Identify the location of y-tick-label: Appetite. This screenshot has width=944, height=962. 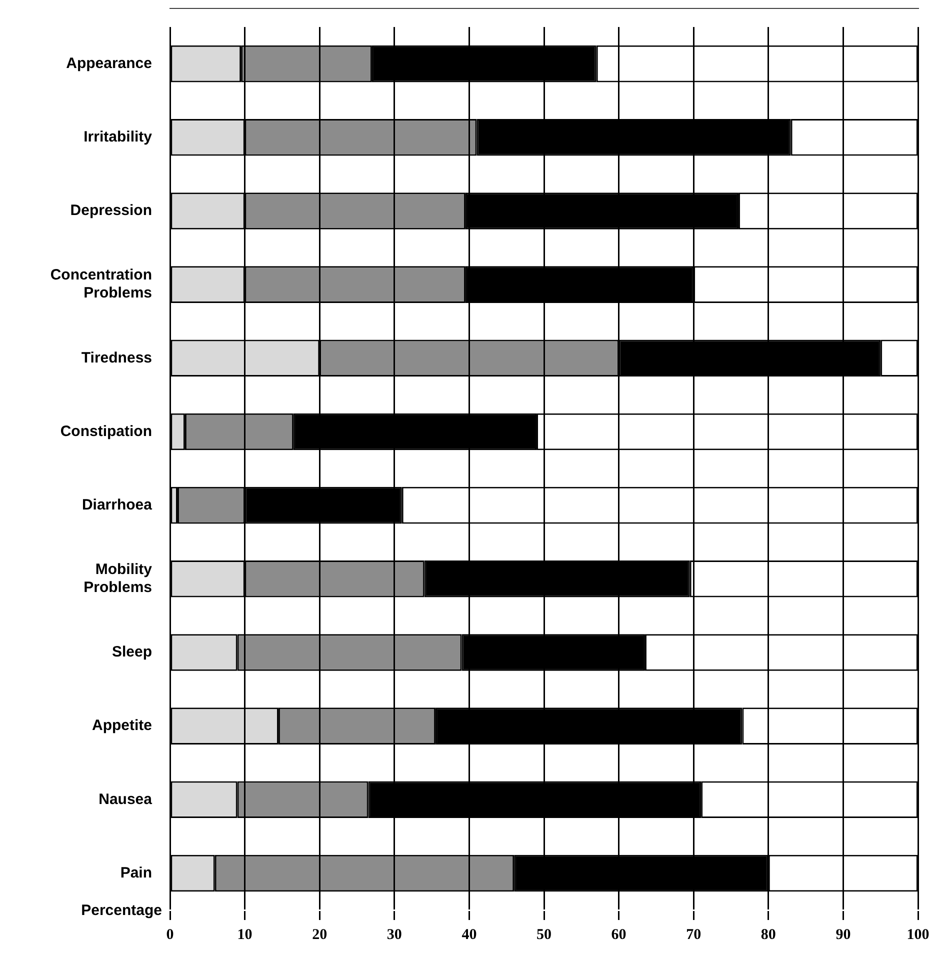
(122, 725).